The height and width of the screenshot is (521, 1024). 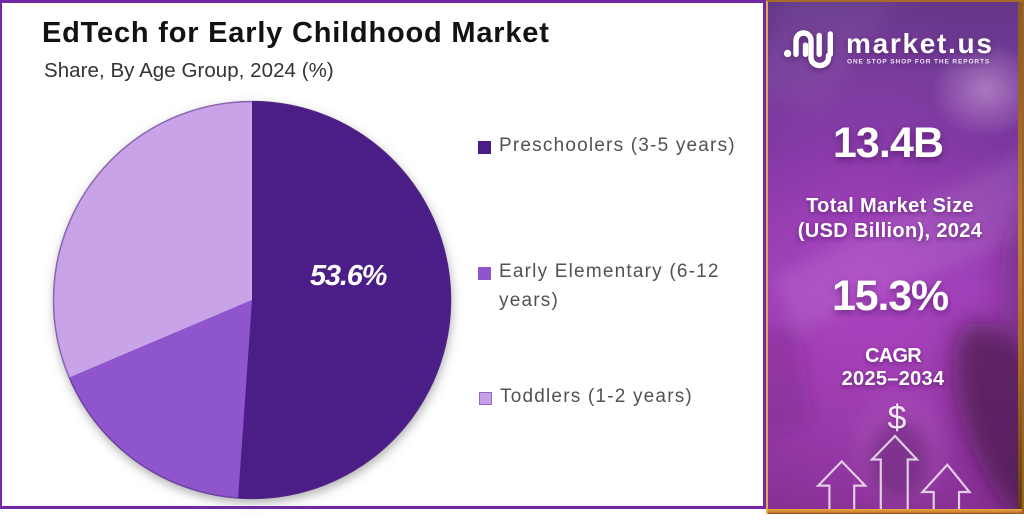 I want to click on svg-text: market.us, so click(x=920, y=43).